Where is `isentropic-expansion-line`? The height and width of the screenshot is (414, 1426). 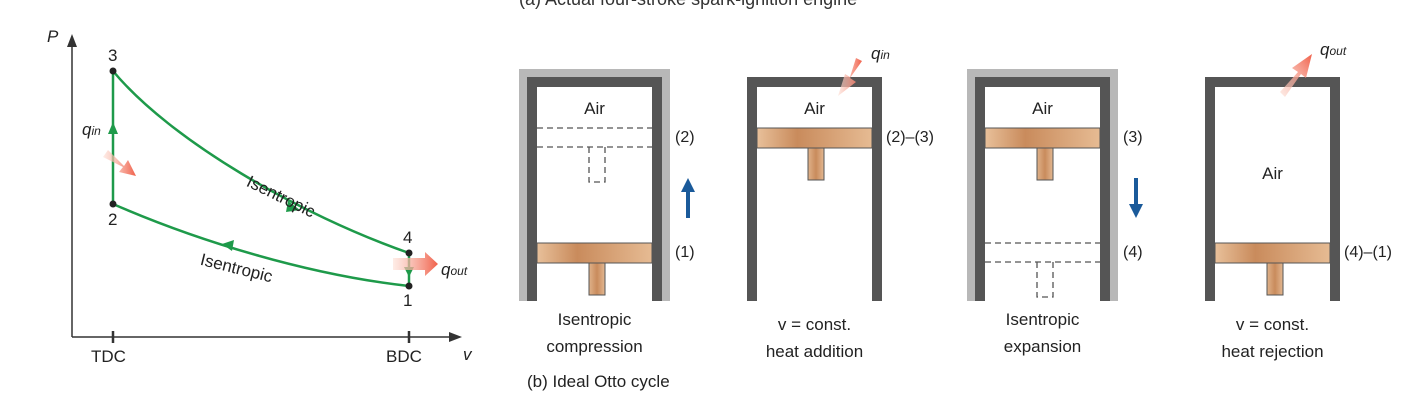
isentropic-expansion-line is located at coordinates (261, 162).